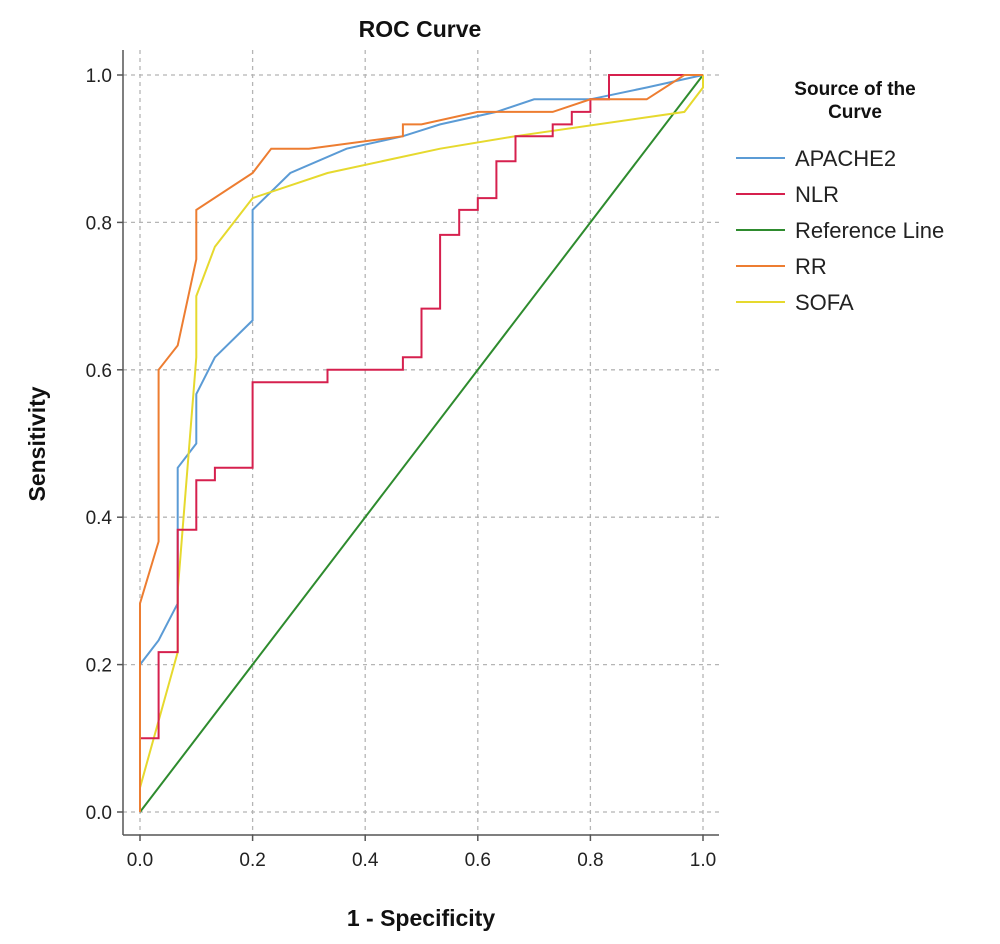  What do you see at coordinates (37, 443) in the screenshot?
I see `y-axis-title: Sensitivity` at bounding box center [37, 443].